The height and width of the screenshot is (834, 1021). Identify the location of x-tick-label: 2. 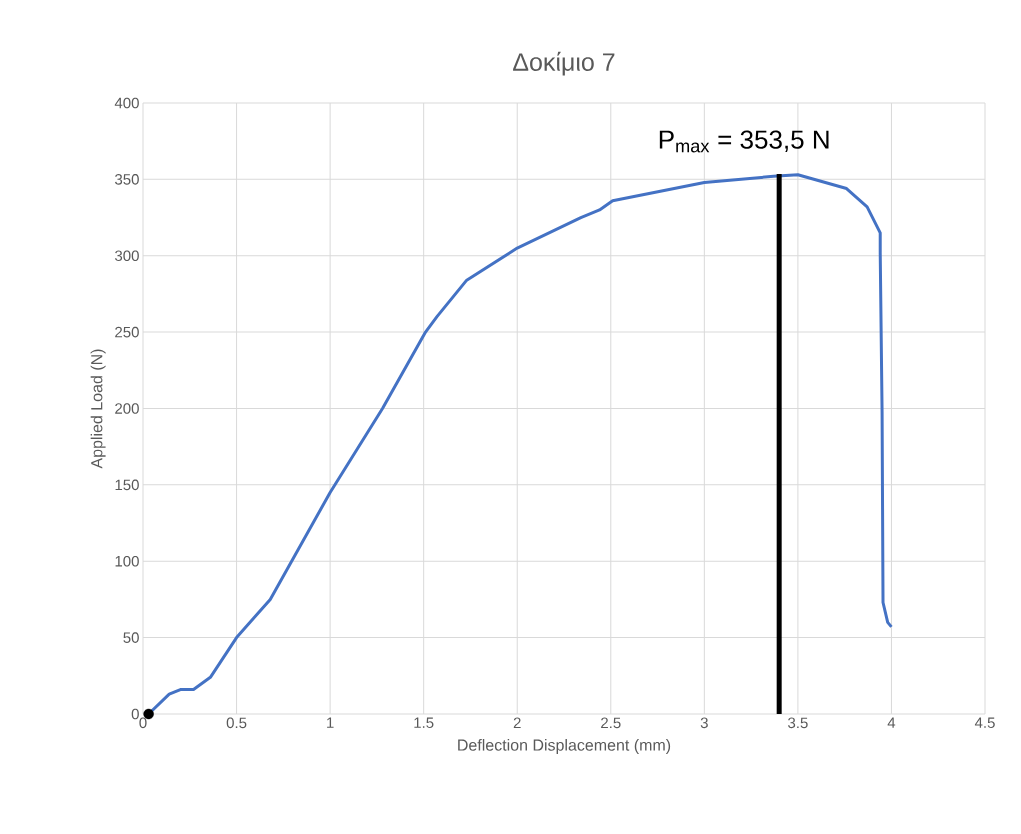
(517, 722).